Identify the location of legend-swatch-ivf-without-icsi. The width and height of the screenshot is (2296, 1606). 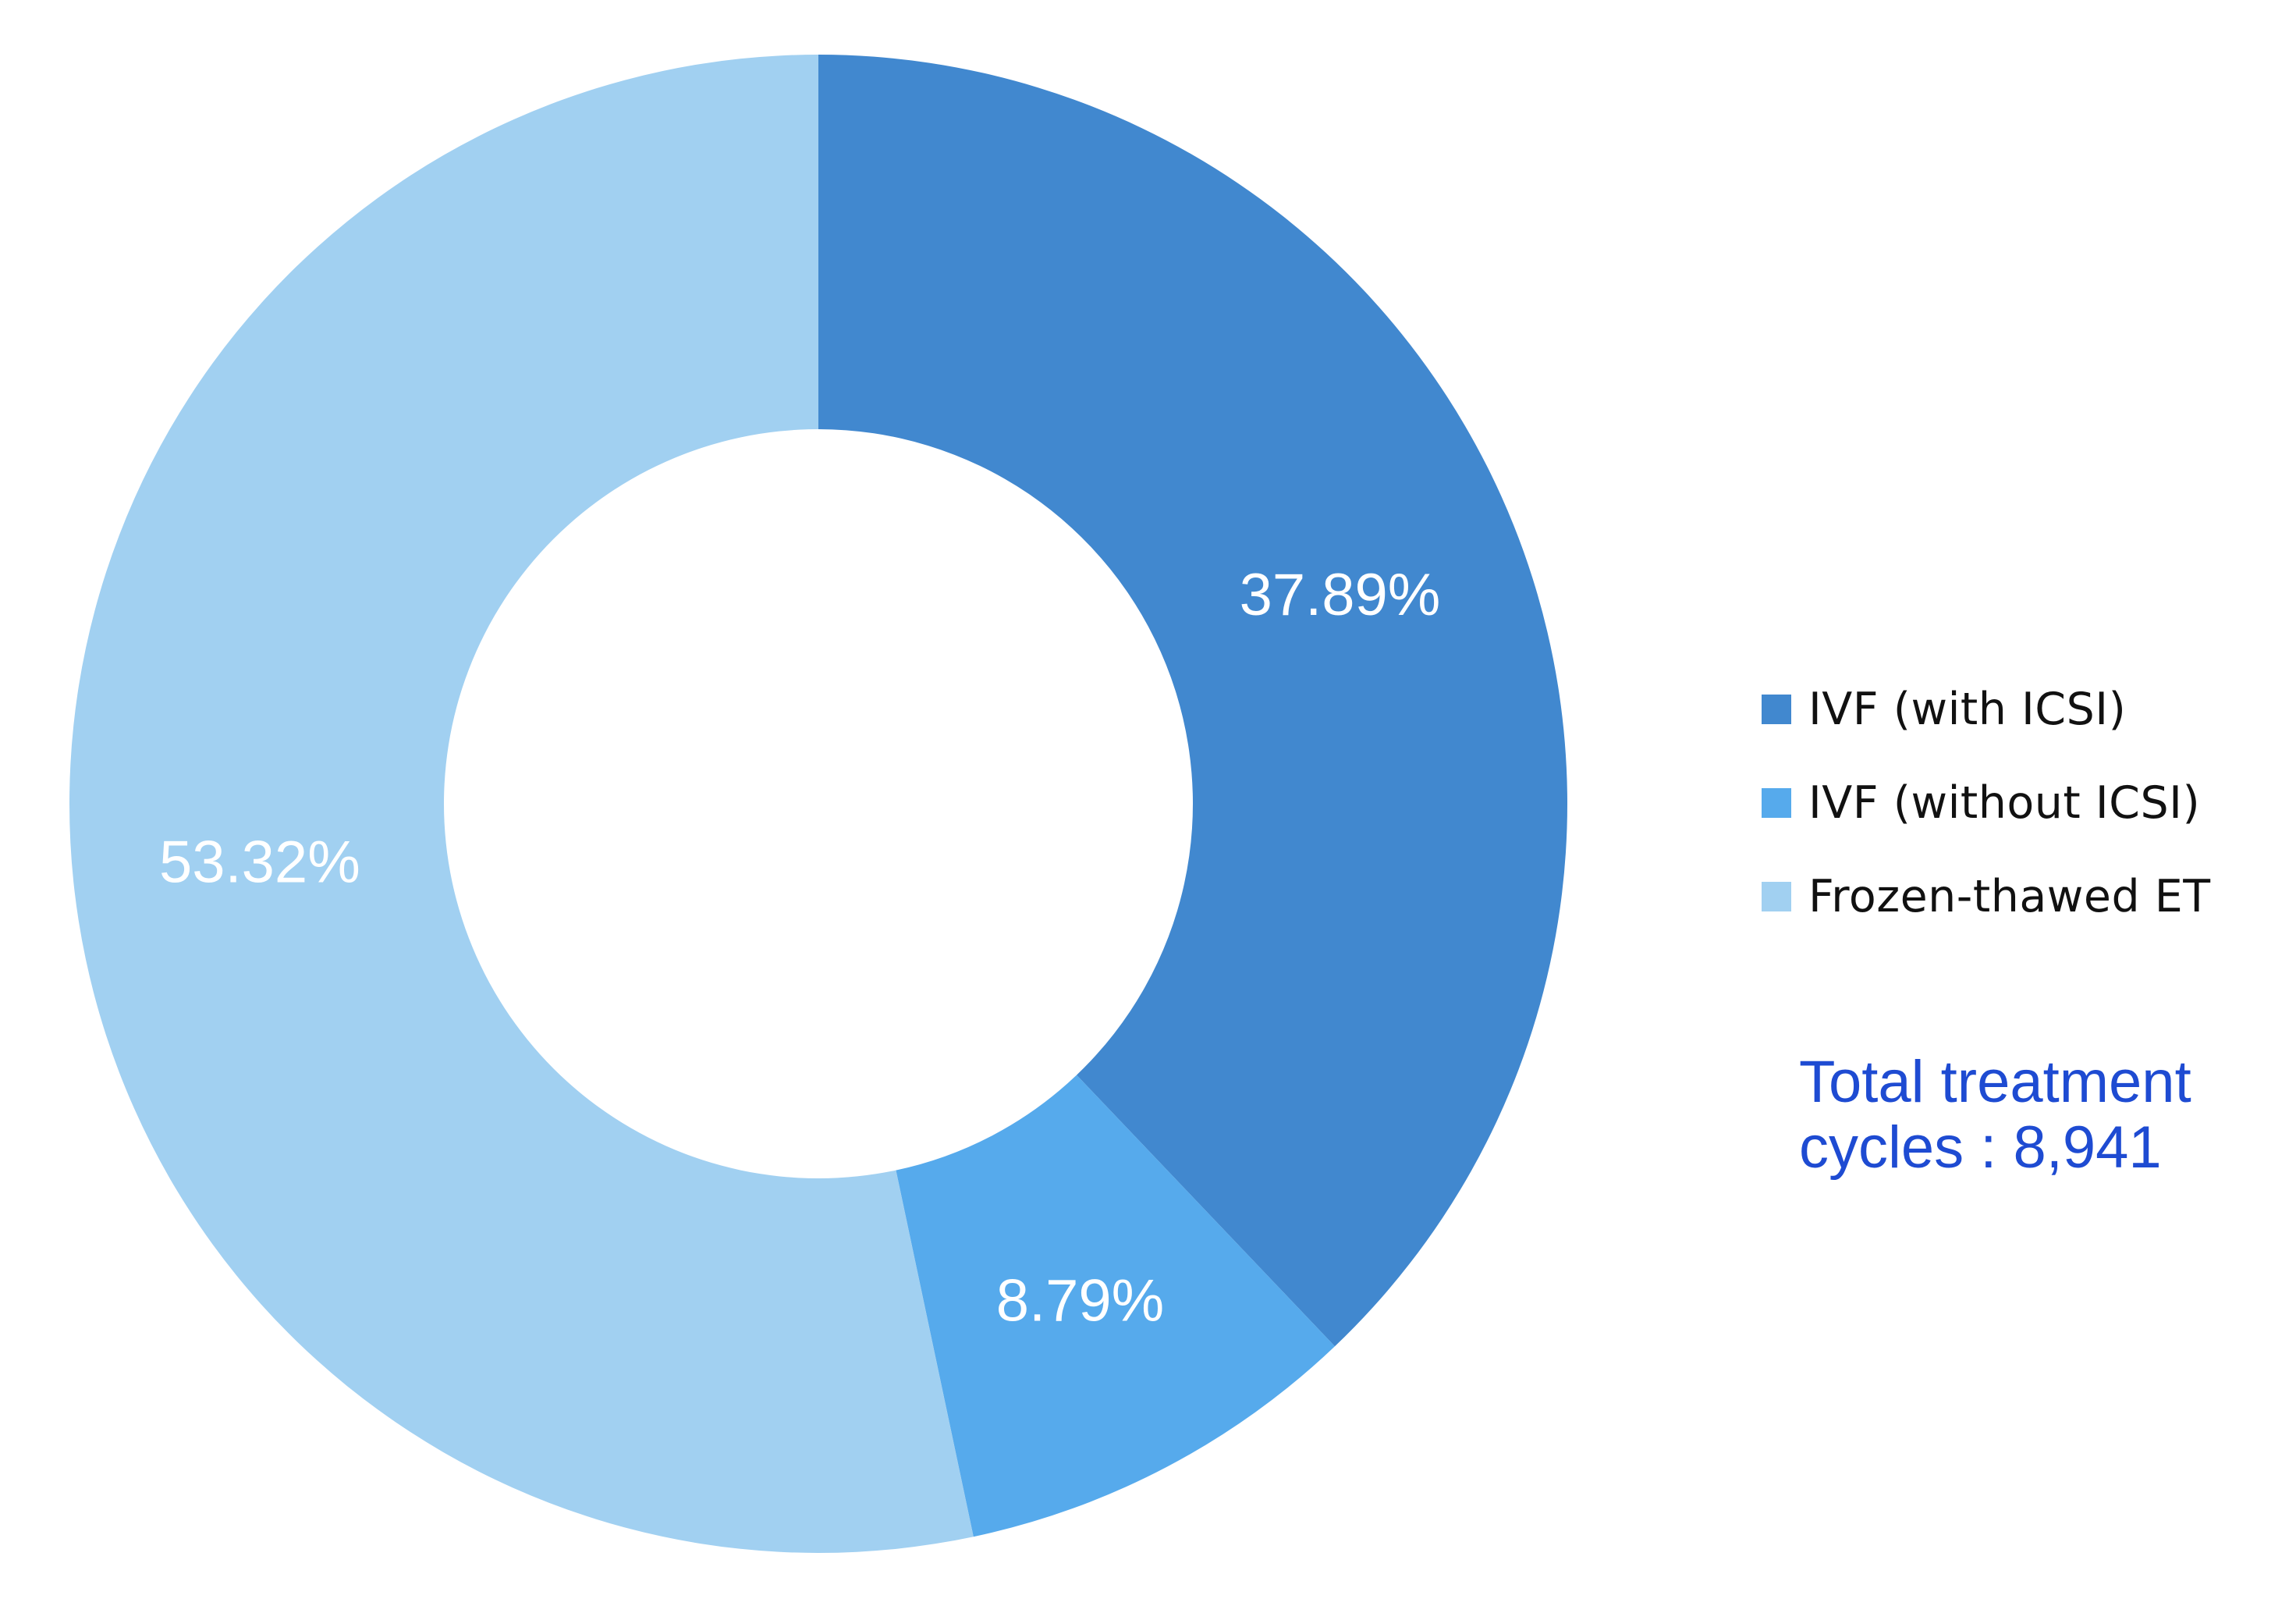
(1777, 803).